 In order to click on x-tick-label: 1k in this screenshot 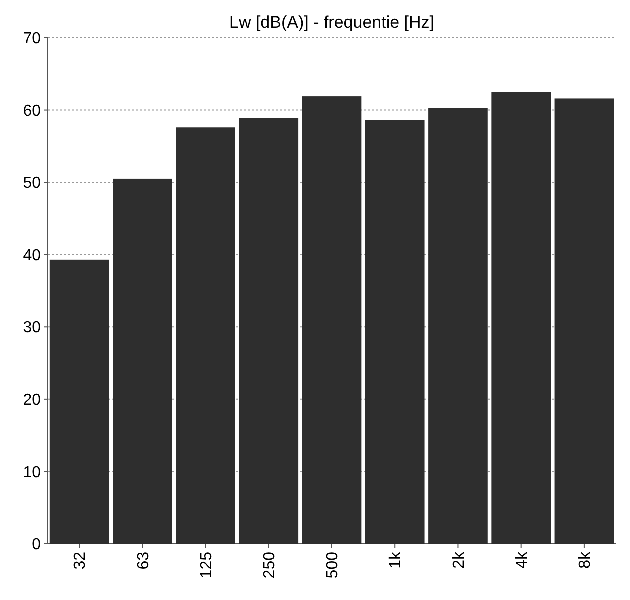, I will do `click(396, 560)`.